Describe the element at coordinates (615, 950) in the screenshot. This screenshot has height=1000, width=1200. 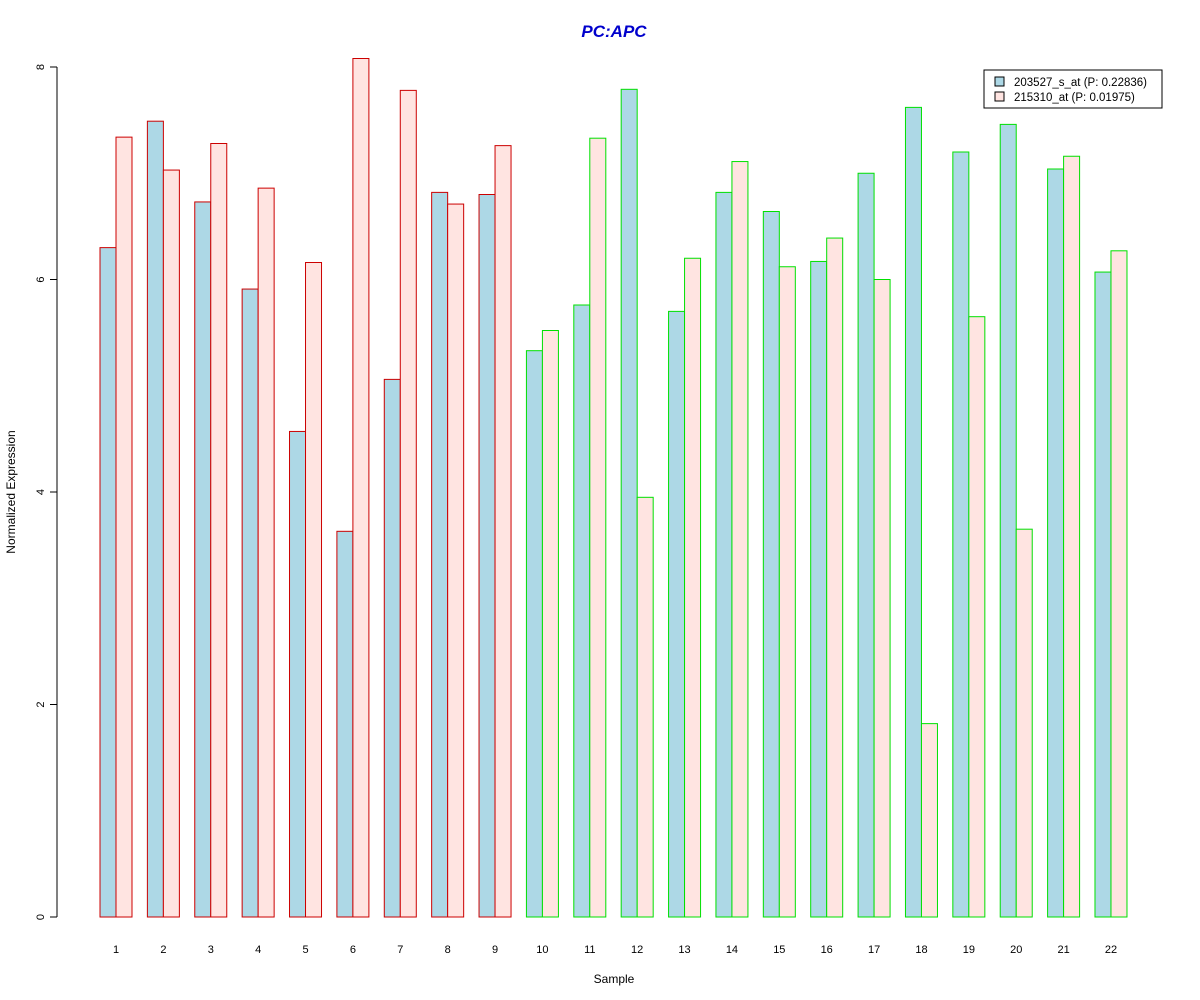
I see `x-tick-labels: 1 2 3 4 5 6 7 8 9 10 11 12 13 14 15 16 17 18 19 20 21 22` at that location.